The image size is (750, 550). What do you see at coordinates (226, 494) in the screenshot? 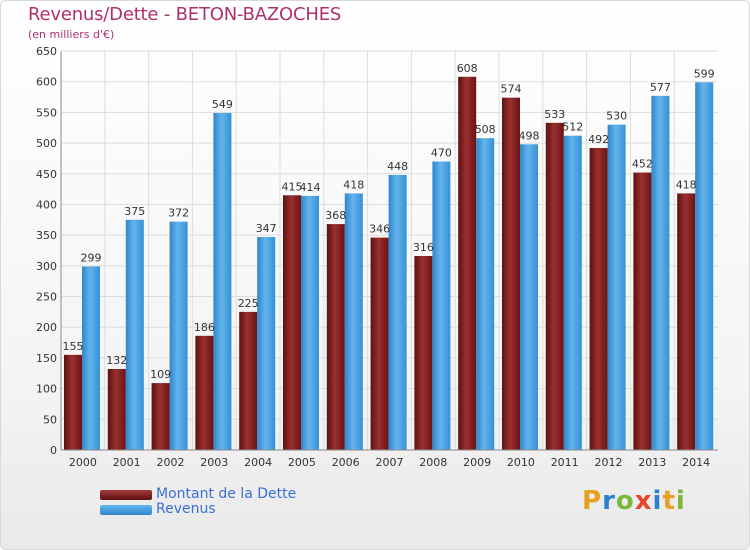
I see `legend-label-debt: Montant de la Dette` at bounding box center [226, 494].